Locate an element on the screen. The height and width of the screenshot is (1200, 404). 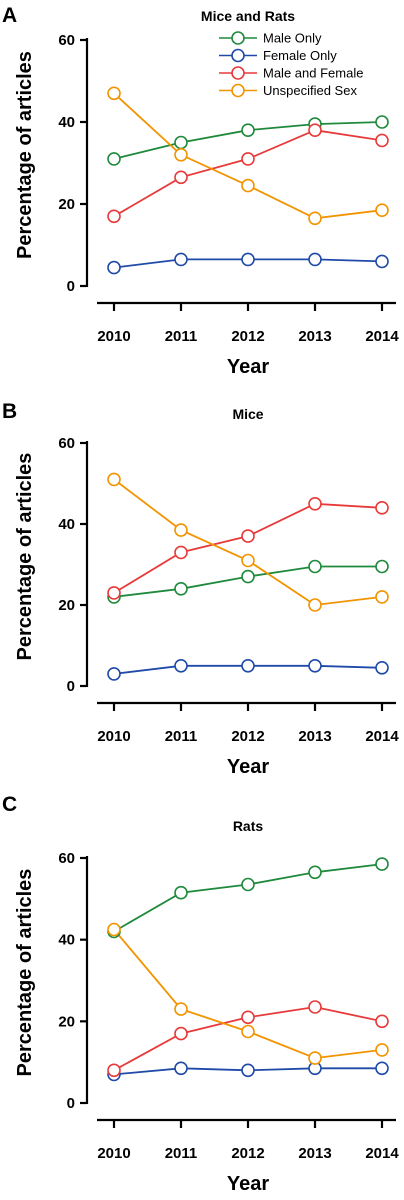
panel-b-y-tick-label: 60 is located at coordinates (66, 443).